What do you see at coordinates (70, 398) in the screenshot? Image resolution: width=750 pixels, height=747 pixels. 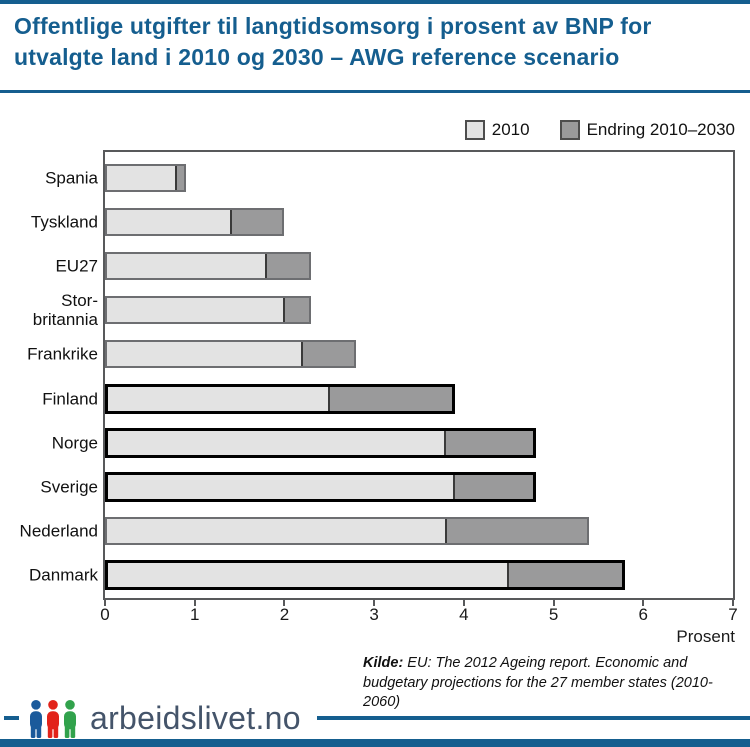 I see `category-label: Finland` at bounding box center [70, 398].